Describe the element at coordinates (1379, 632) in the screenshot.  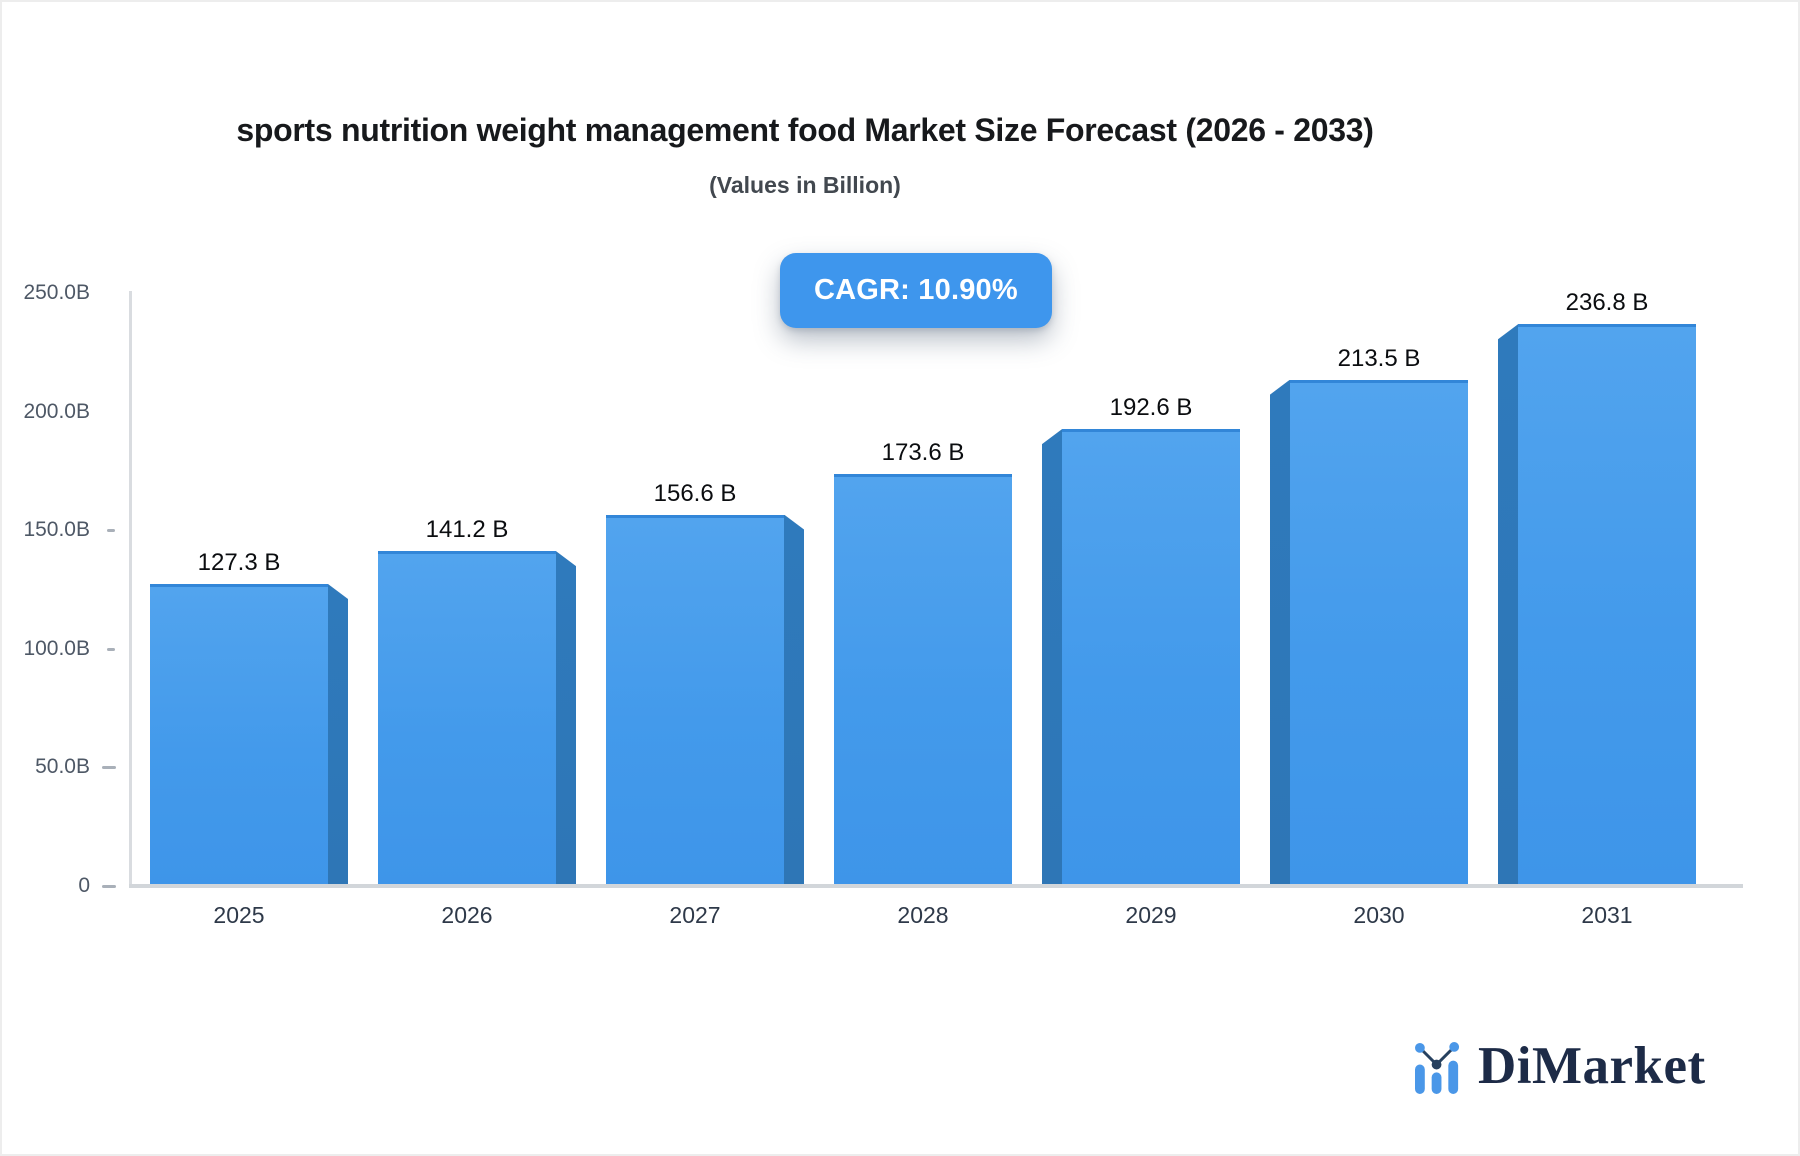
I see `bar-2030` at that location.